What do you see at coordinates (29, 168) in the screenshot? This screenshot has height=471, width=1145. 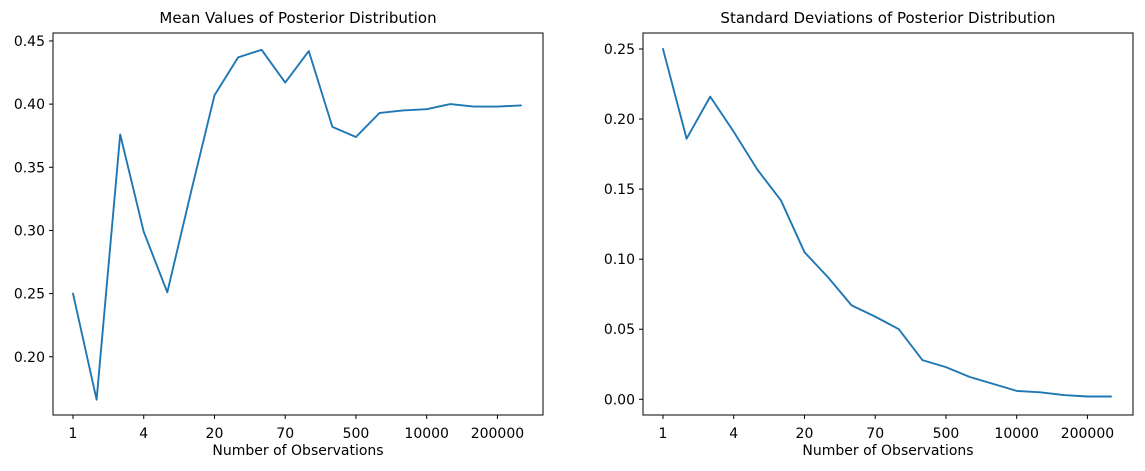 I see `y-tick-label: 0.35` at bounding box center [29, 168].